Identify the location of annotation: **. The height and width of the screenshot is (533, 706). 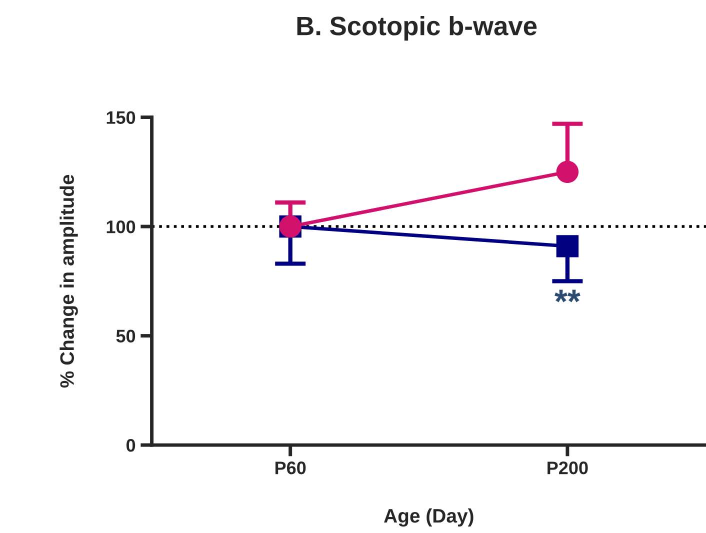
(567, 296).